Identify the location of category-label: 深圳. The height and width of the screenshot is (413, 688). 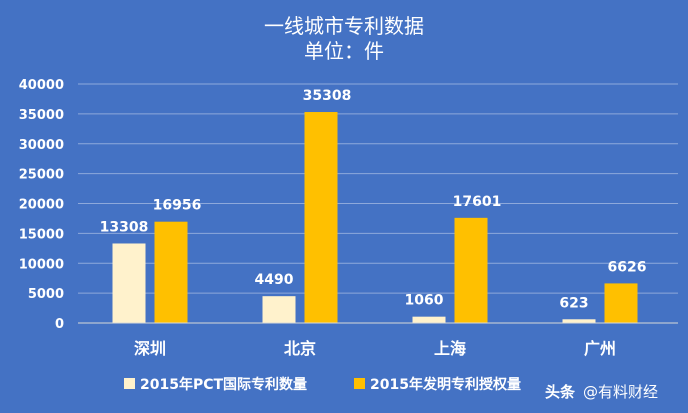
(150, 348).